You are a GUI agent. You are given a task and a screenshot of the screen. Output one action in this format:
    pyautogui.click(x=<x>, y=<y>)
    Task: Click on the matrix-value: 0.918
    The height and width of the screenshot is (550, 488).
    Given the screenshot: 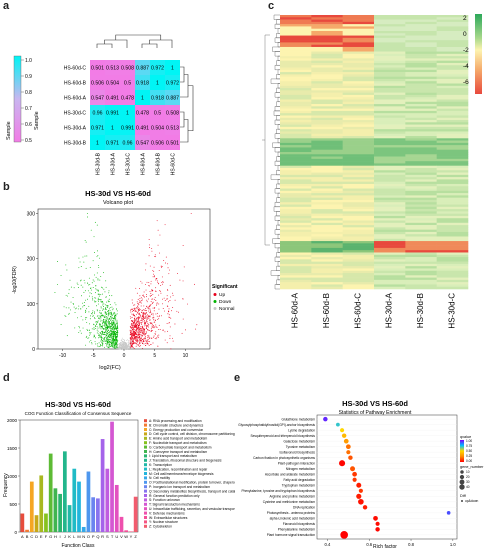 What is the action you would take?
    pyautogui.click(x=142, y=84)
    